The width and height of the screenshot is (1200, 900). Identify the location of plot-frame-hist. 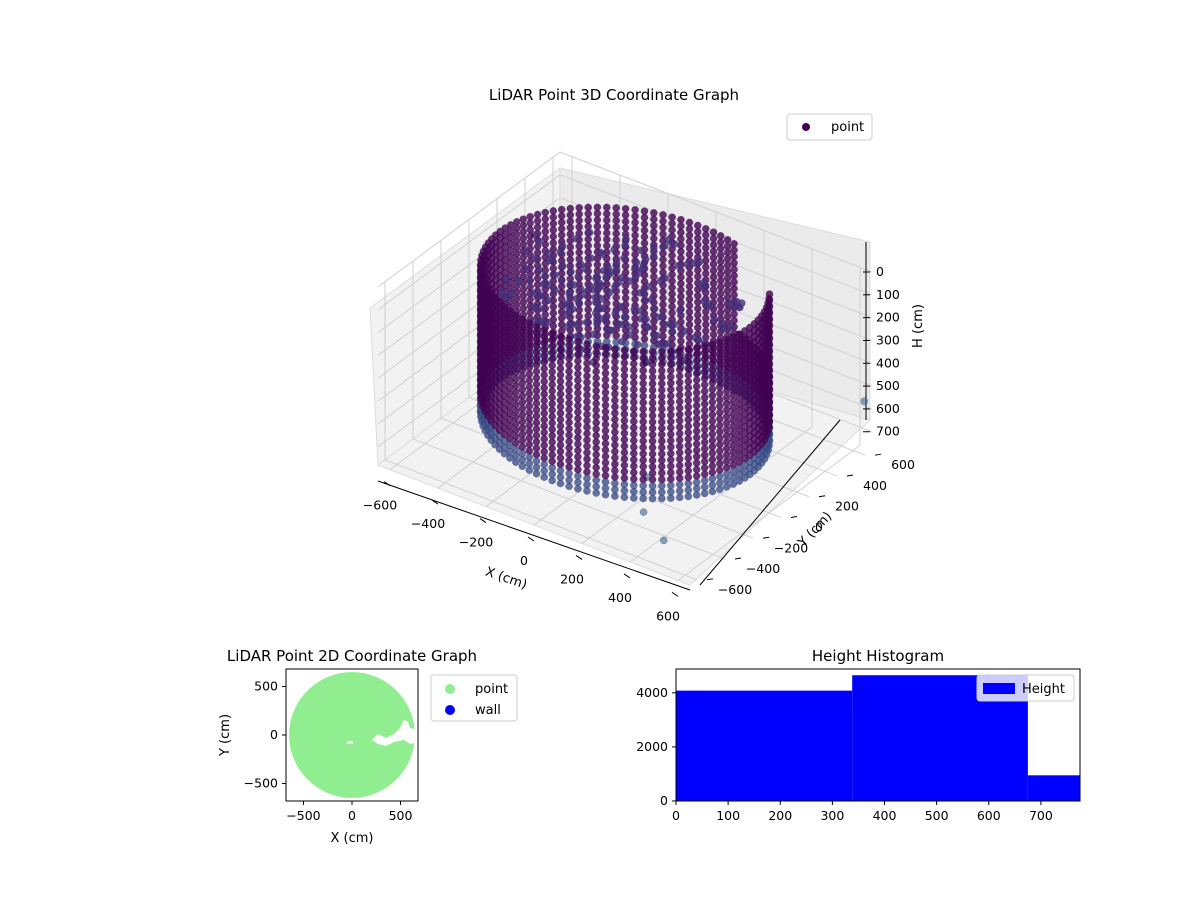
(878, 735).